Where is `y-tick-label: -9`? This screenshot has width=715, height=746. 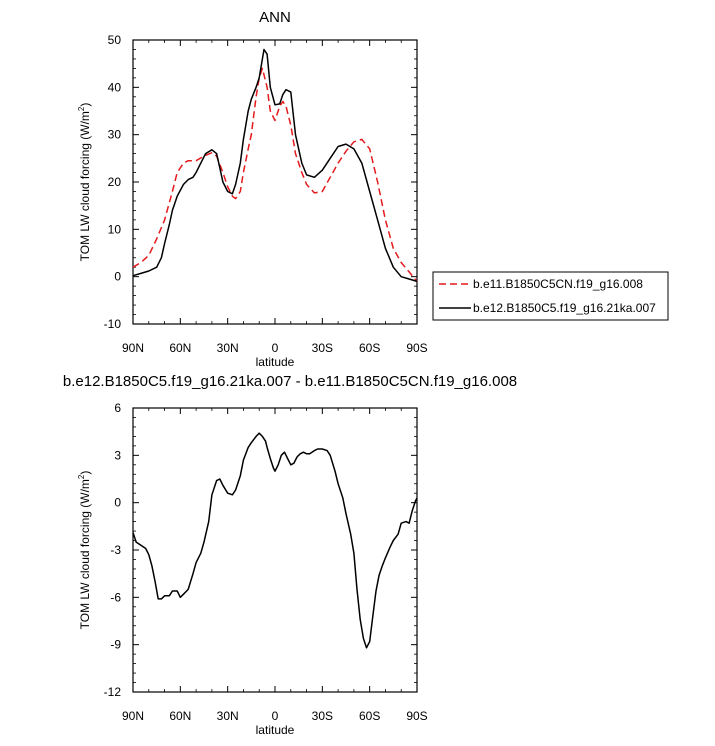
y-tick-label: -9 is located at coordinates (115, 645).